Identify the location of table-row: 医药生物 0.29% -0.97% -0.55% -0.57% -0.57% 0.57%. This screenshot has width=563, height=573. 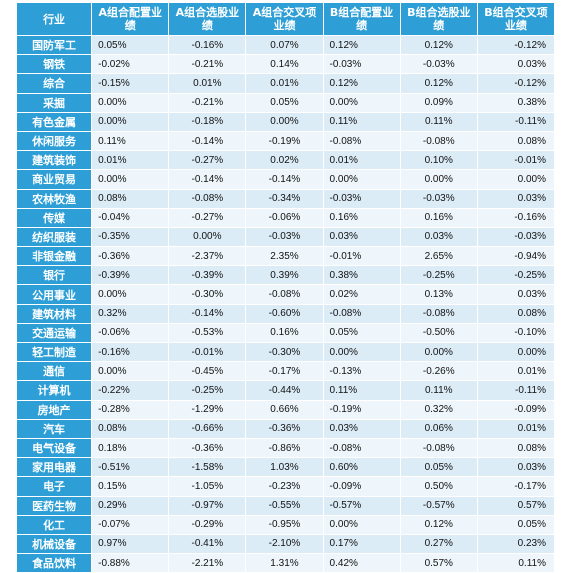
(285, 505).